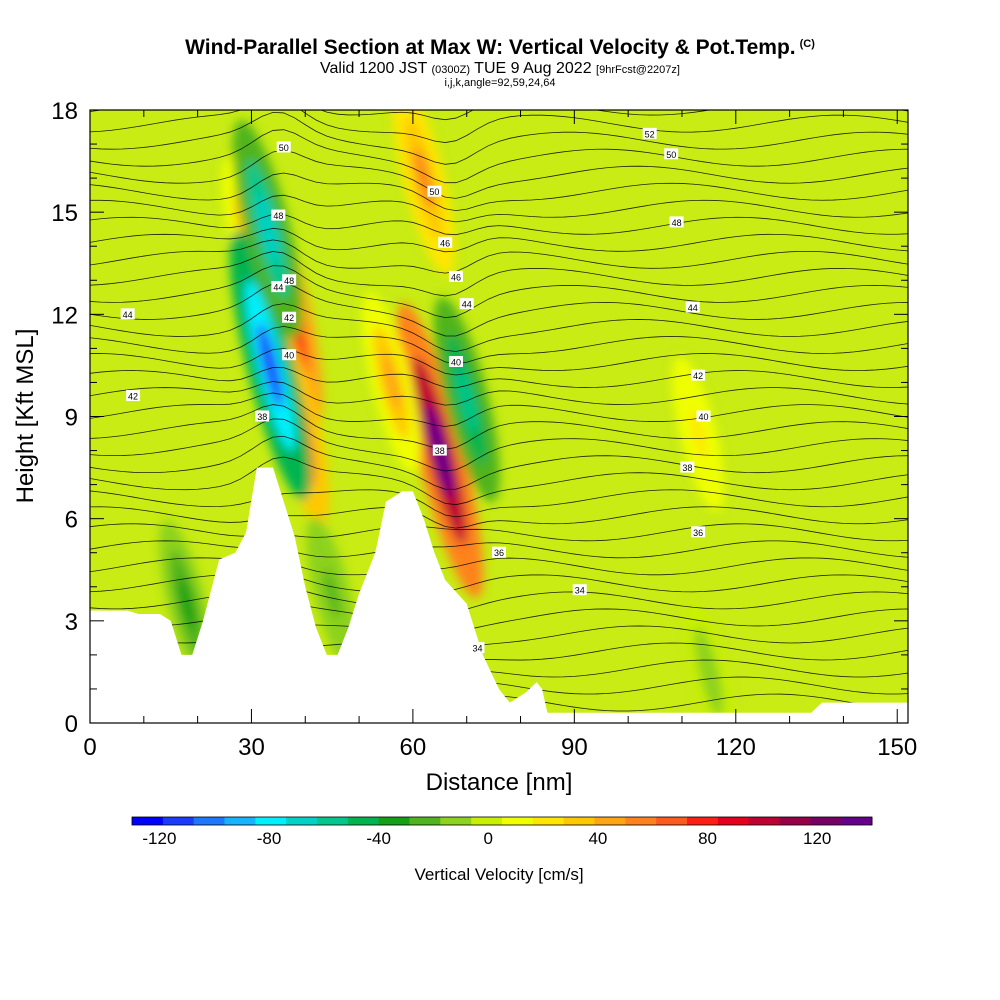 Image resolution: width=1000 pixels, height=1000 pixels. I want to click on valid-utc: (0300Z), so click(451, 70).